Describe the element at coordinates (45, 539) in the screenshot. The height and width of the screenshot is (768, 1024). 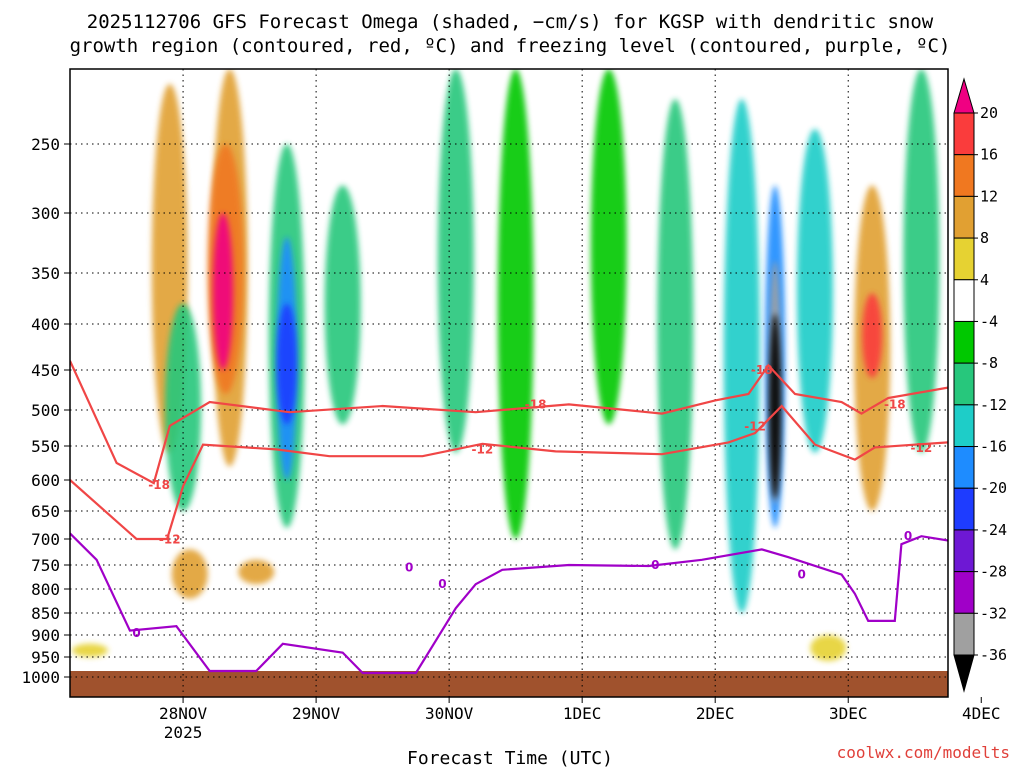
I see `y-tick-label-700: 700` at that location.